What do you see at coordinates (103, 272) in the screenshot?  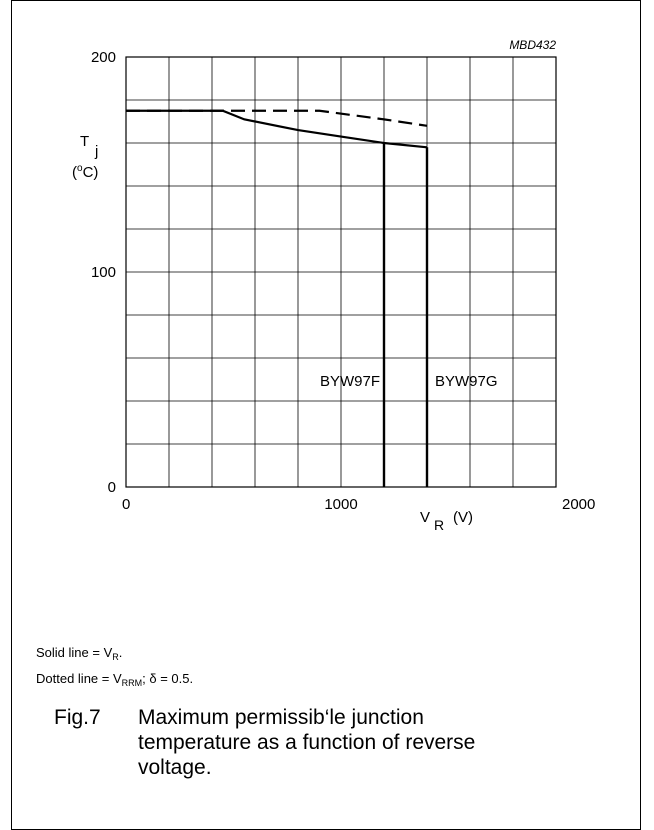 I see `y-tick-label: 100` at bounding box center [103, 272].